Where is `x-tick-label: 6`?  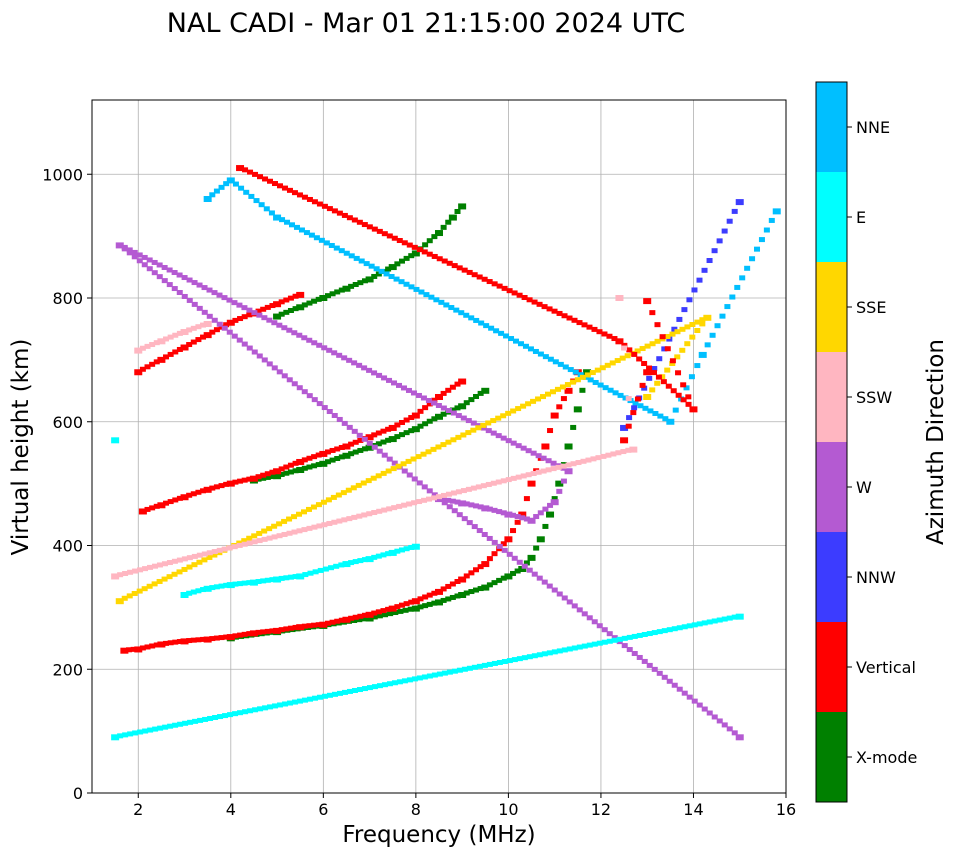
x-tick-label: 6 is located at coordinates (323, 809).